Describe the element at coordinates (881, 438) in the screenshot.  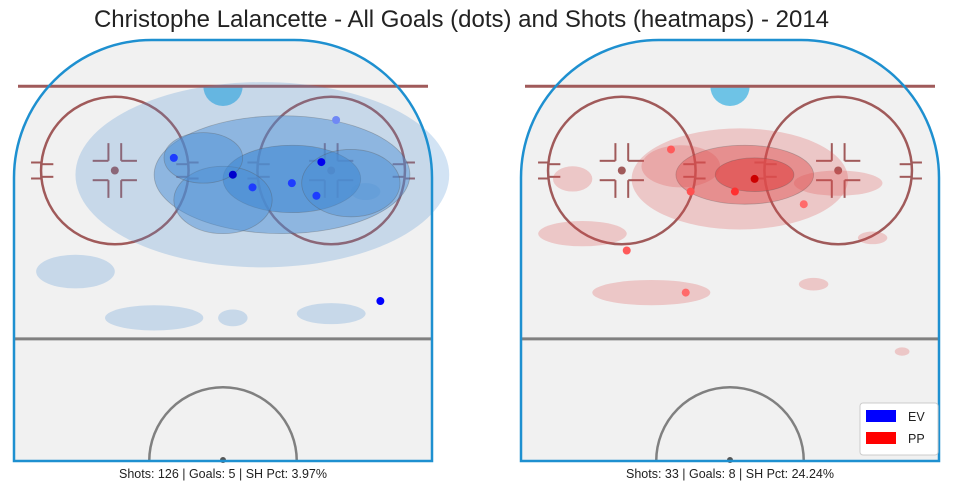
I see `legend-swatch-pp` at that location.